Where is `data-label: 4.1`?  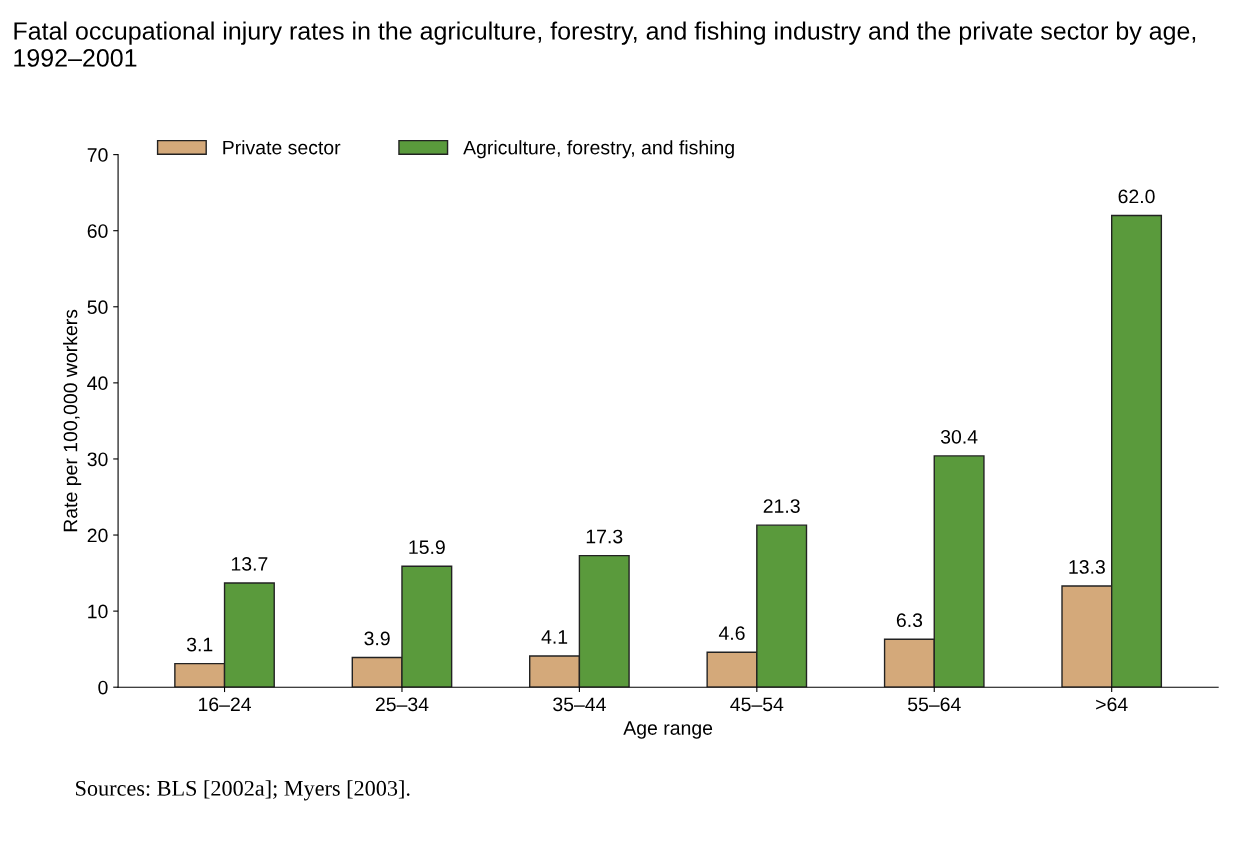
data-label: 4.1 is located at coordinates (554, 637).